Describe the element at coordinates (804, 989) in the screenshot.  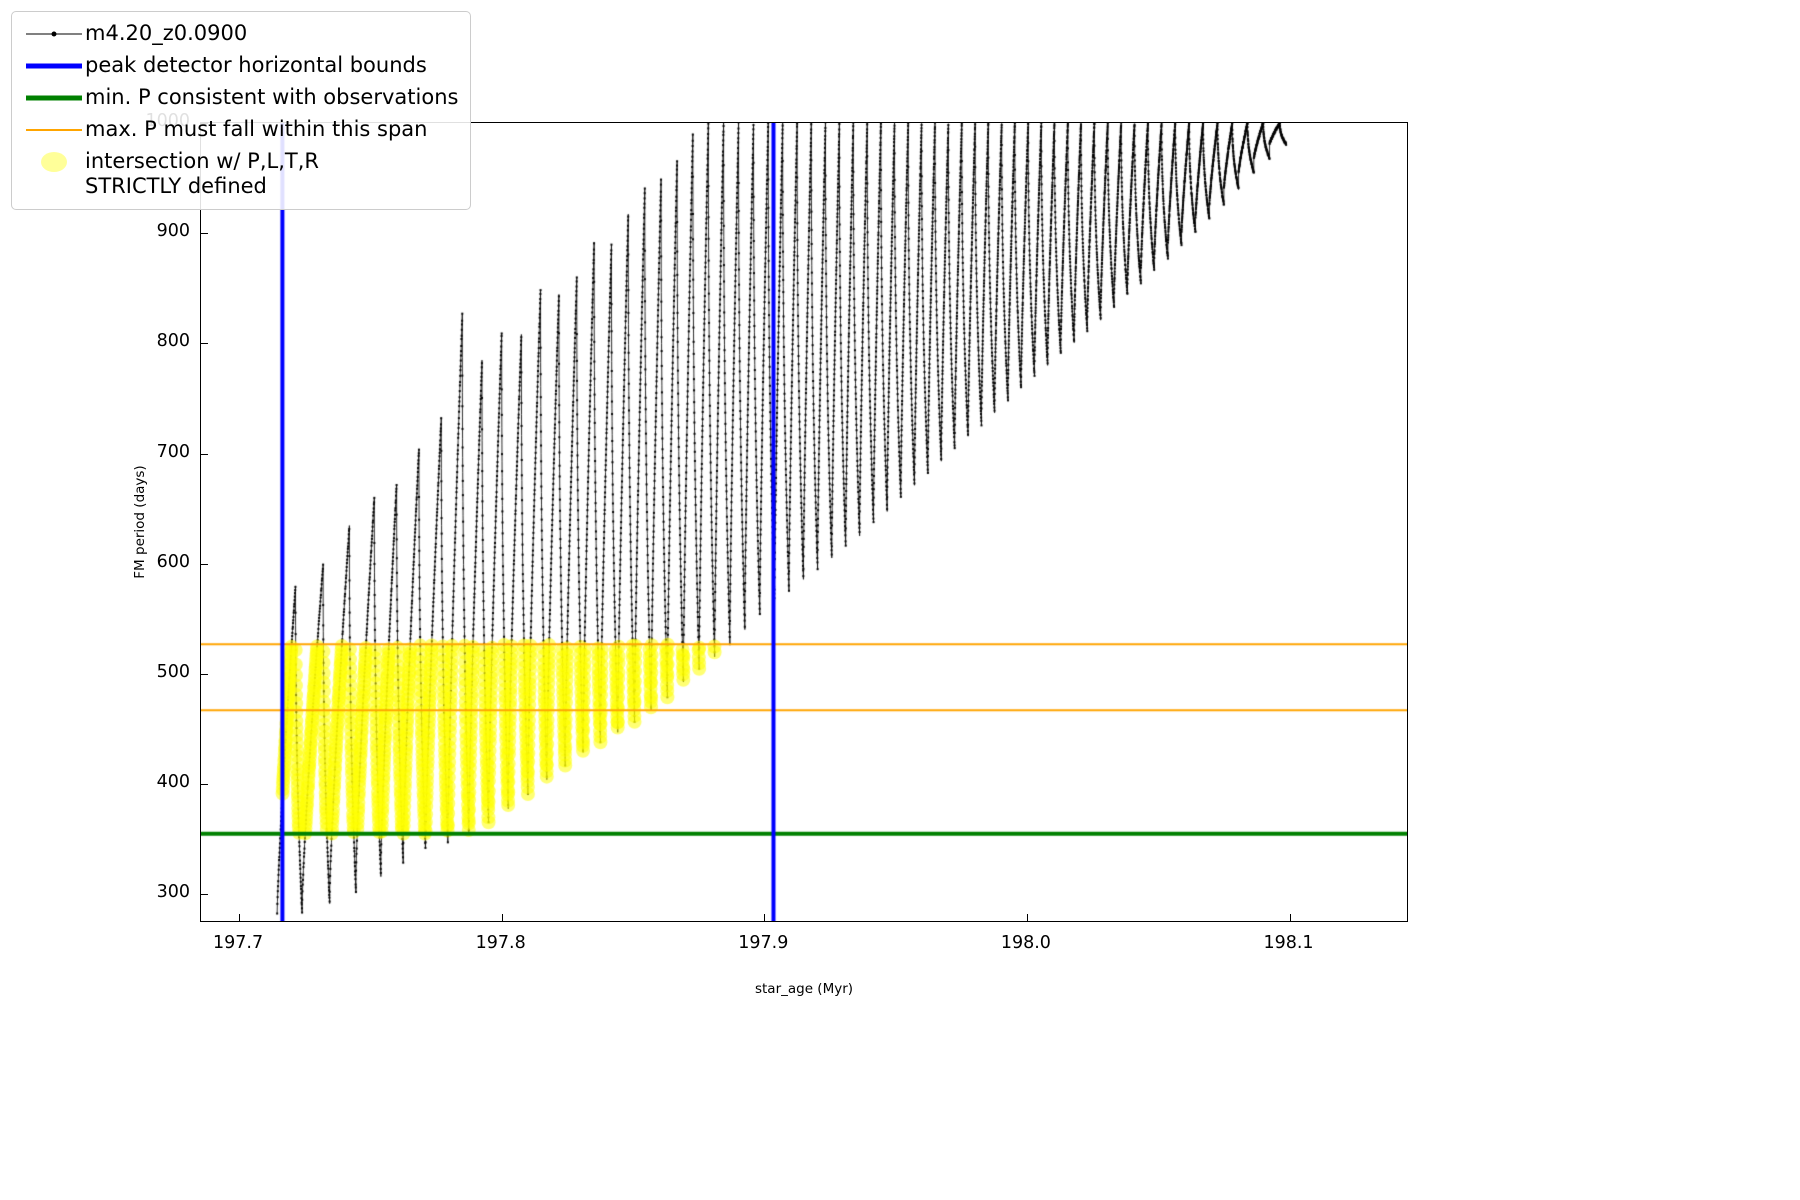
I see `x-axis-label: star_age (Myr)` at that location.